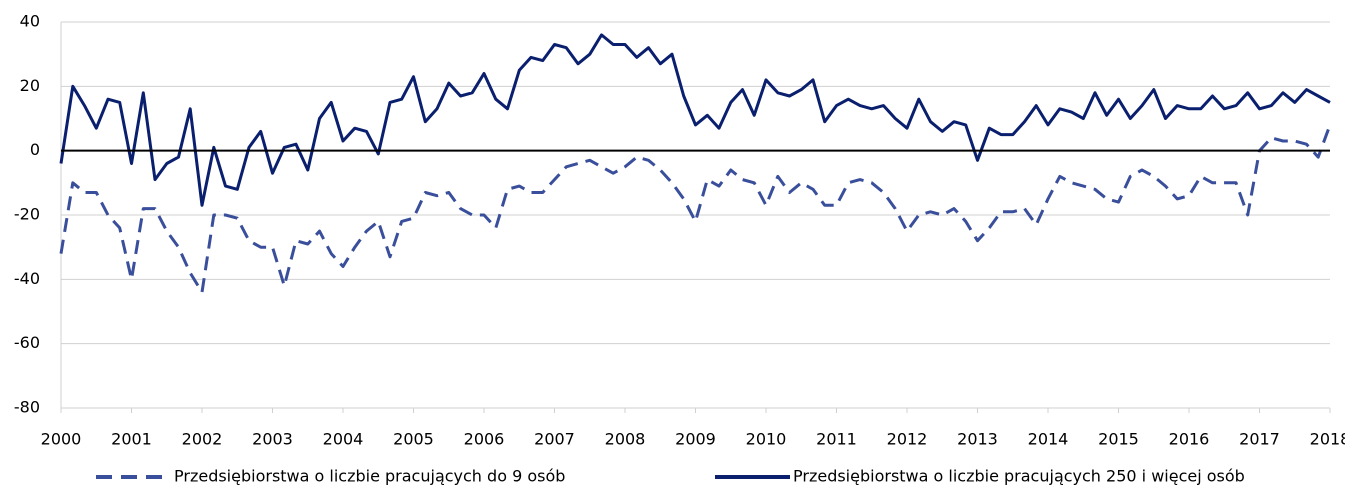  Describe the element at coordinates (1259, 439) in the screenshot. I see `x-tick-label: 2017` at that location.